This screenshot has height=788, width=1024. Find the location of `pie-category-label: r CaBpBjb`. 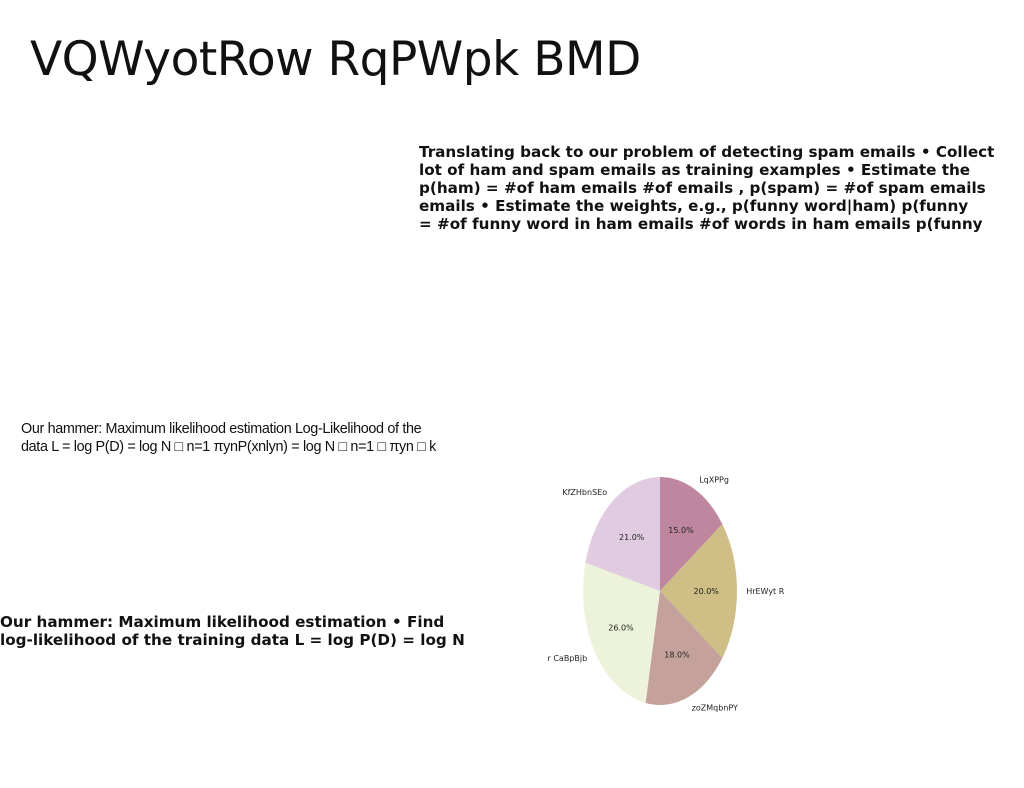

pie-category-label: r CaBpBjb is located at coordinates (568, 658).